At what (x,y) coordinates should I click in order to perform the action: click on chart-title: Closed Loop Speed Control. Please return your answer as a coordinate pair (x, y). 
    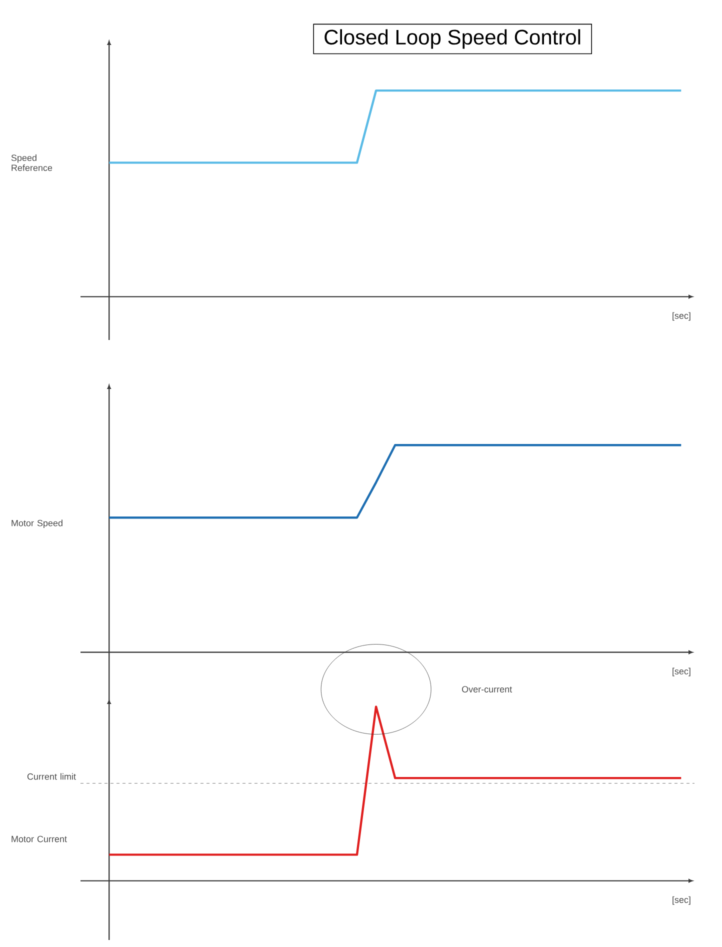
    Looking at the image, I should click on (452, 39).